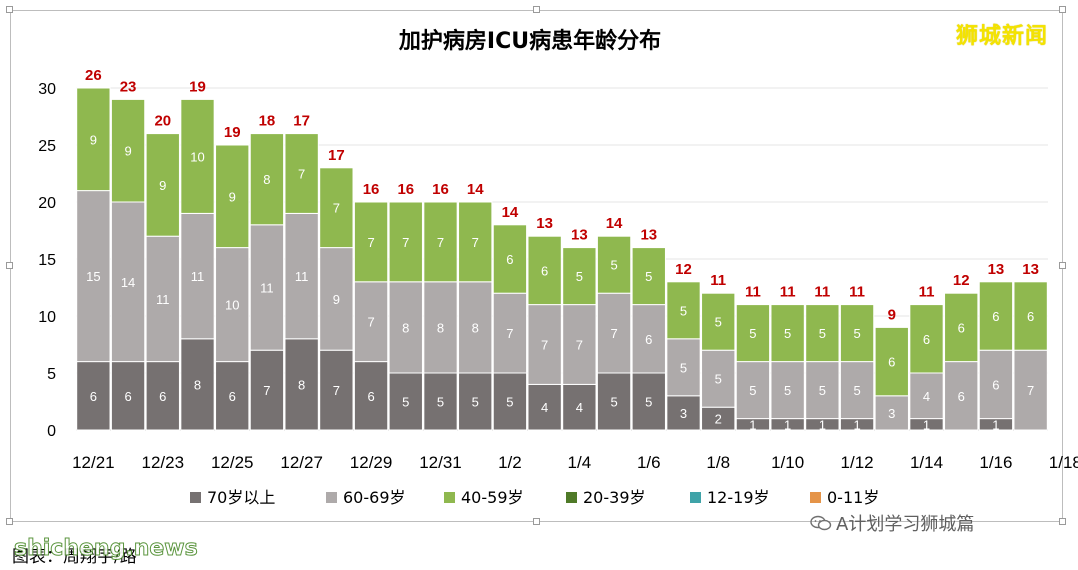 This screenshot has width=1078, height=570. Describe the element at coordinates (580, 462) in the screenshot. I see `x-tick-label: 1/4` at that location.